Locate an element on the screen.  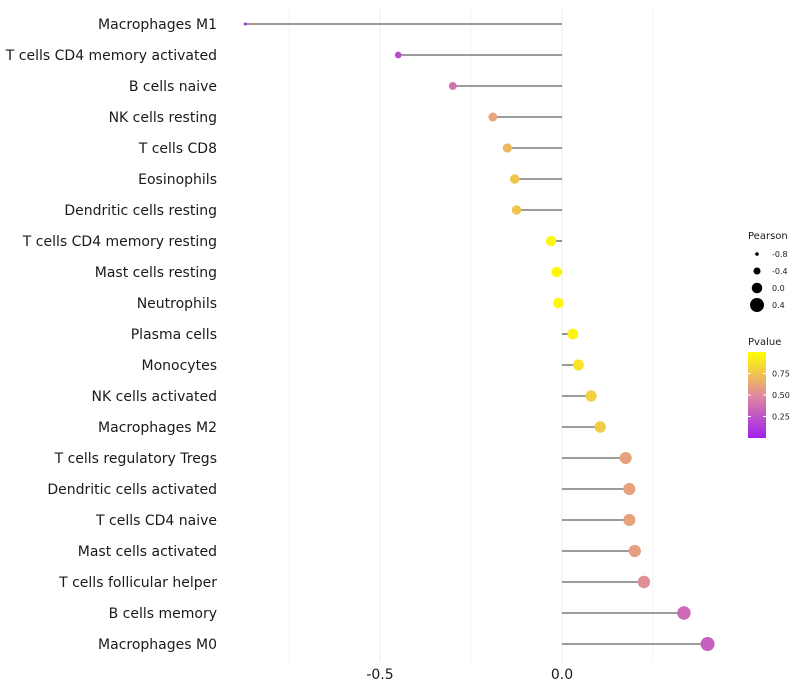
color-tick-label: 0.25 is located at coordinates (781, 417).